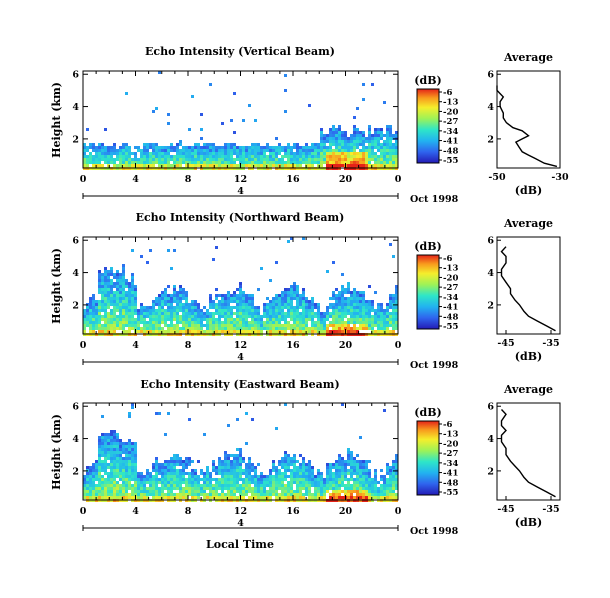  What do you see at coordinates (240, 51) in the screenshot?
I see `panel-title: Echo Intensity (Vertical Beam)` at bounding box center [240, 51].